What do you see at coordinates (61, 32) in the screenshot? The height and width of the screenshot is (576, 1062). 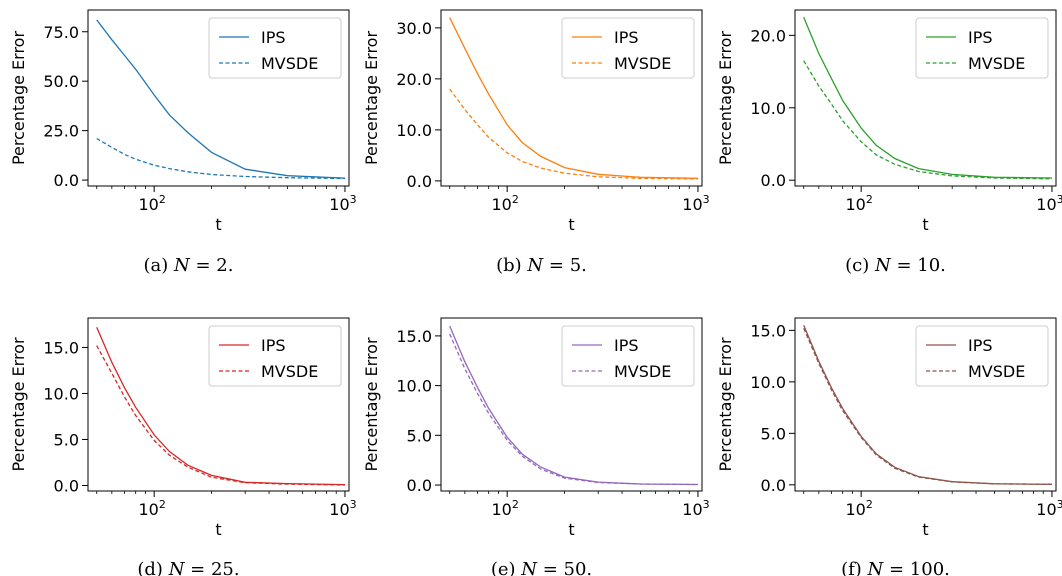 I see `y-tick-label: 75.0` at bounding box center [61, 32].